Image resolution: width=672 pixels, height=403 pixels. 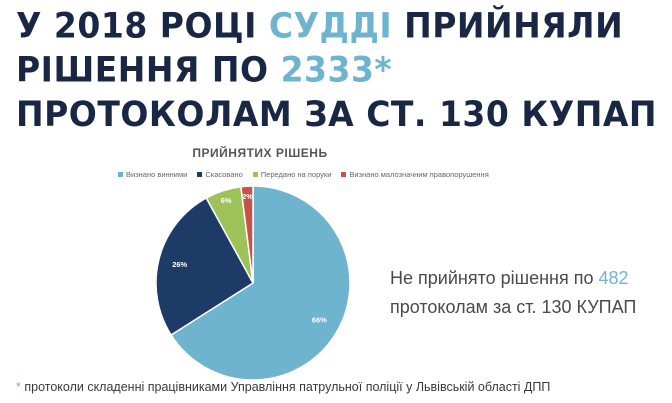 What do you see at coordinates (260, 153) in the screenshot?
I see `chart-title: ПРИЙНЯТИХ РІШЕНЬ` at bounding box center [260, 153].